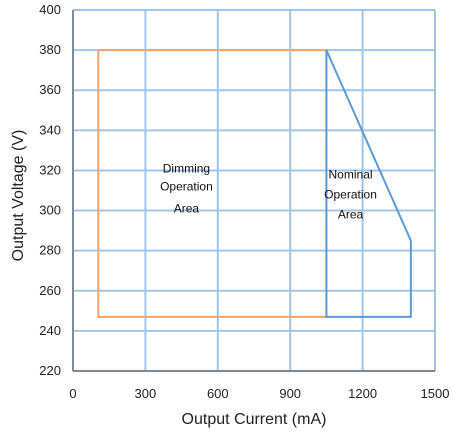 The height and width of the screenshot is (436, 454). What do you see at coordinates (50, 250) in the screenshot?
I see `y-tick-label-3: 280` at bounding box center [50, 250].